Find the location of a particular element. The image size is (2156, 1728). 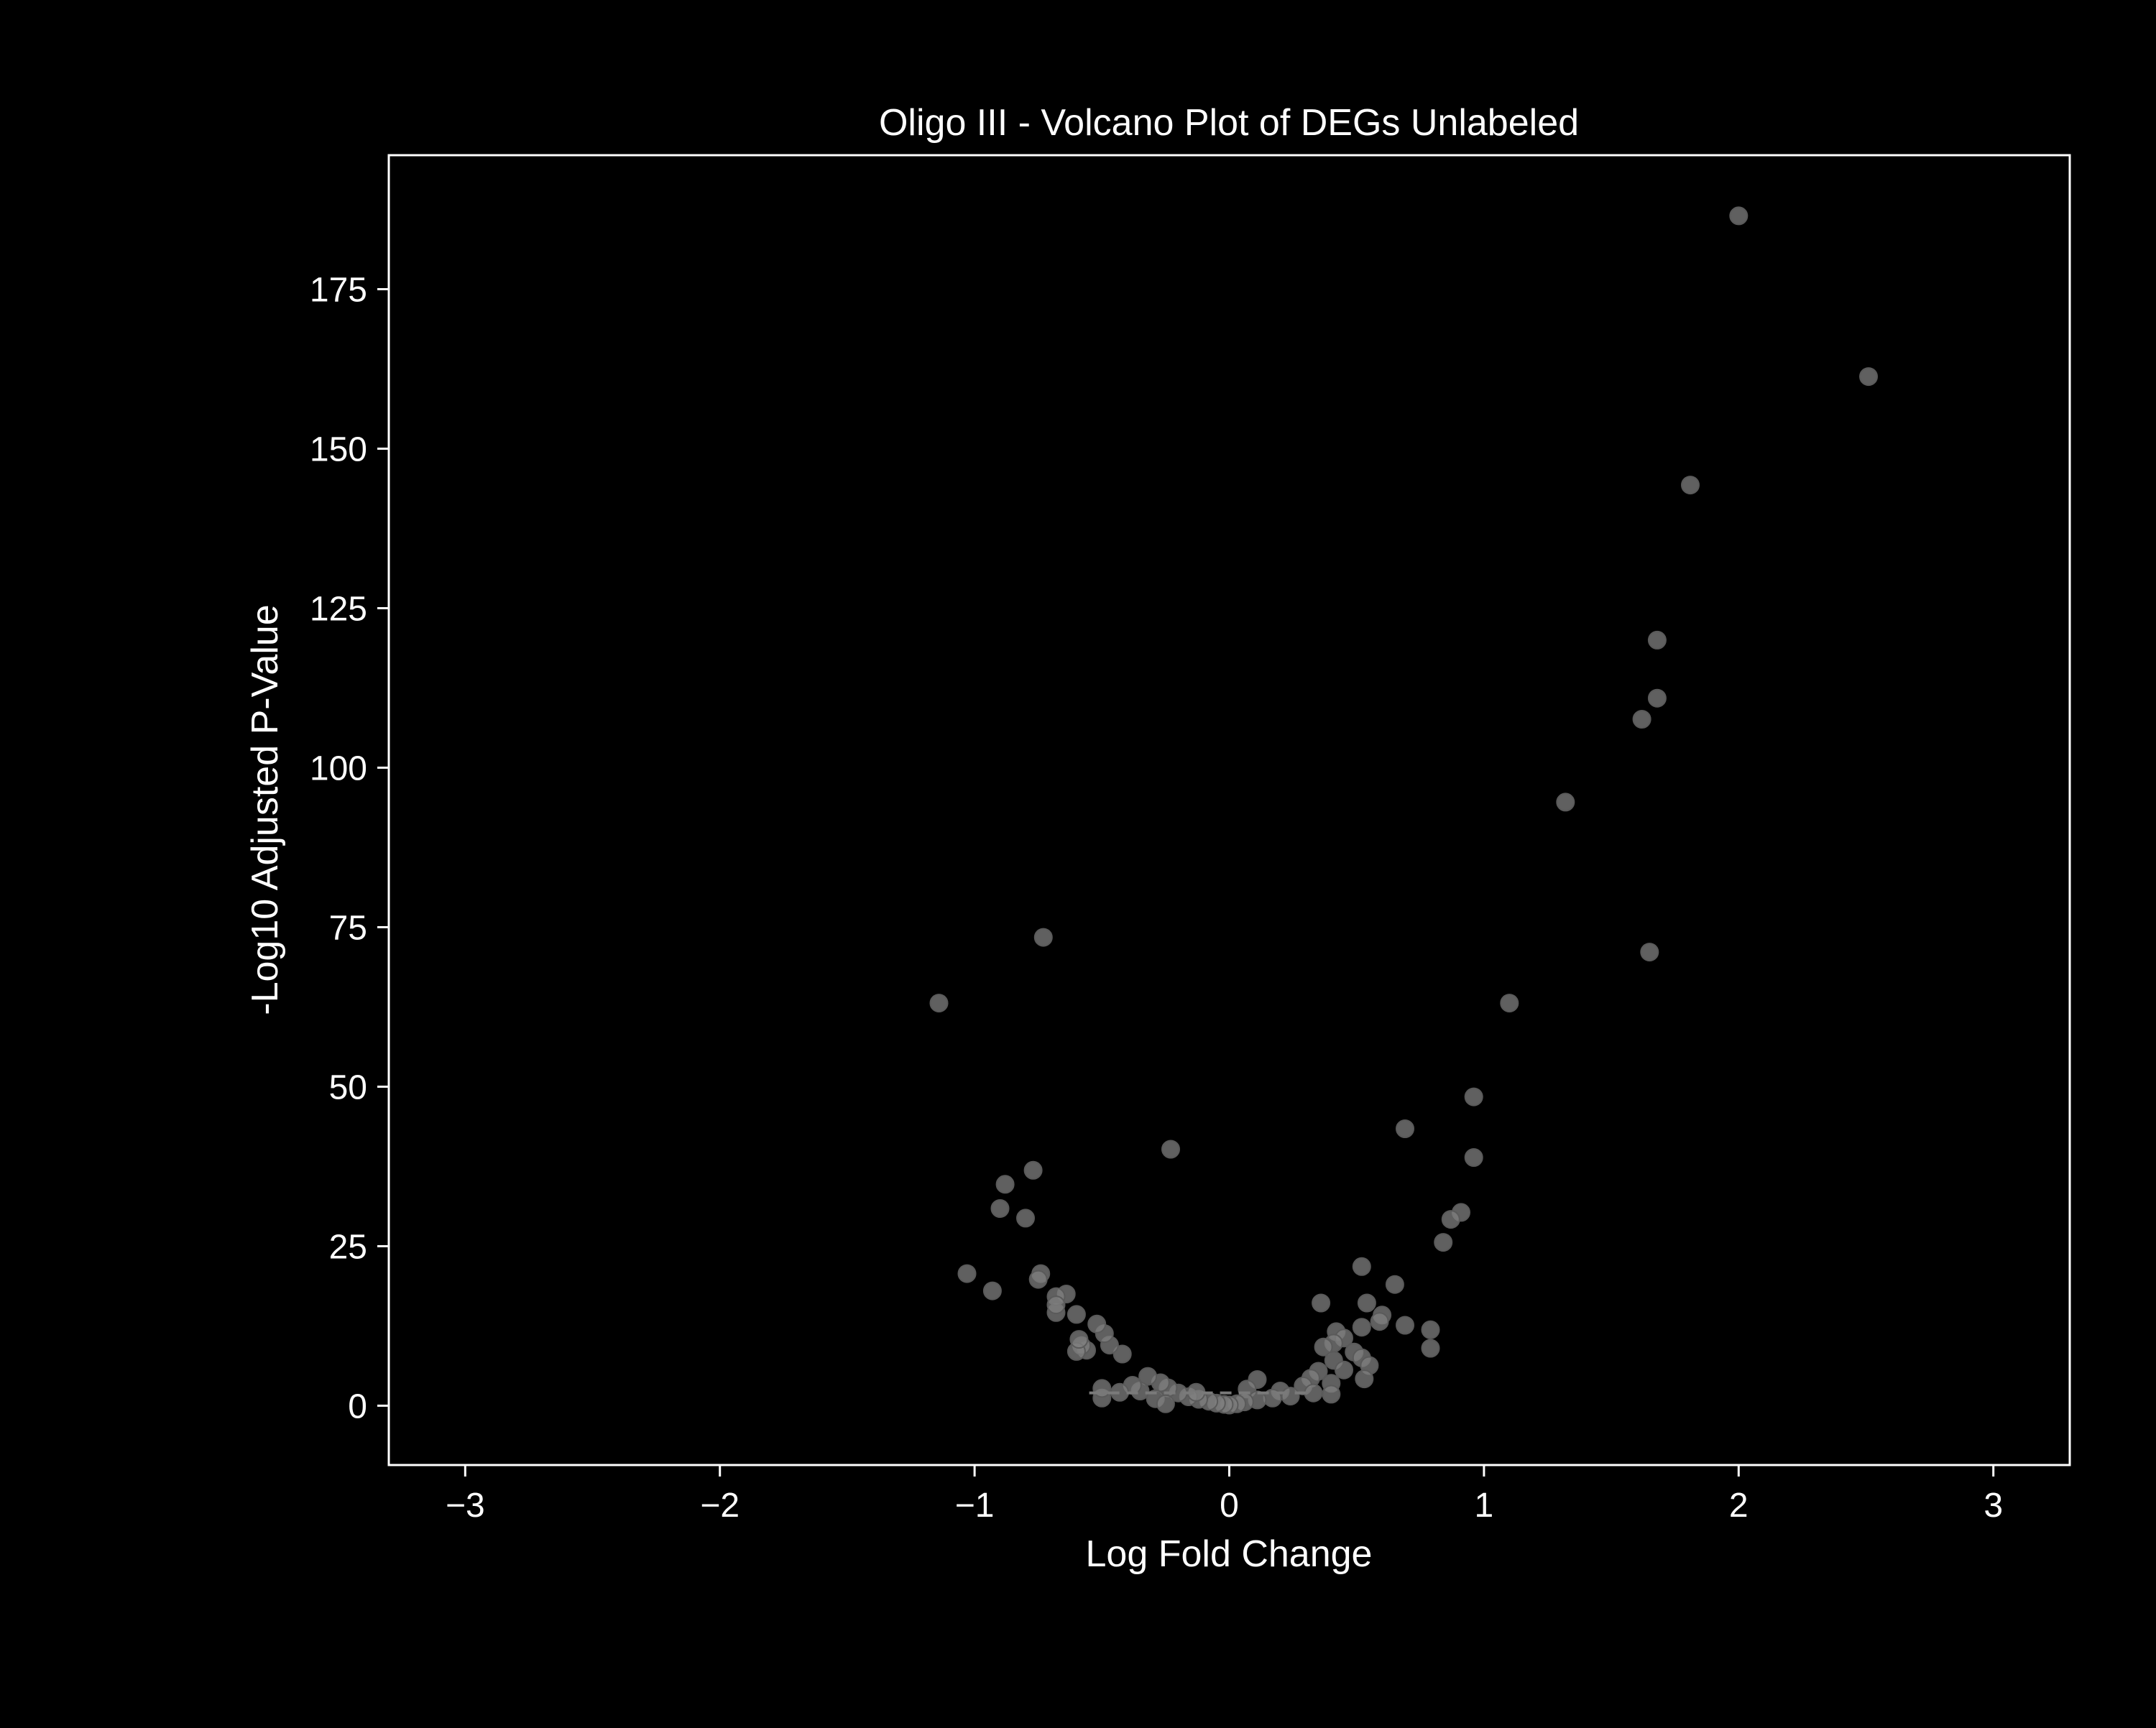

x-tick-label: −2 is located at coordinates (720, 1506).